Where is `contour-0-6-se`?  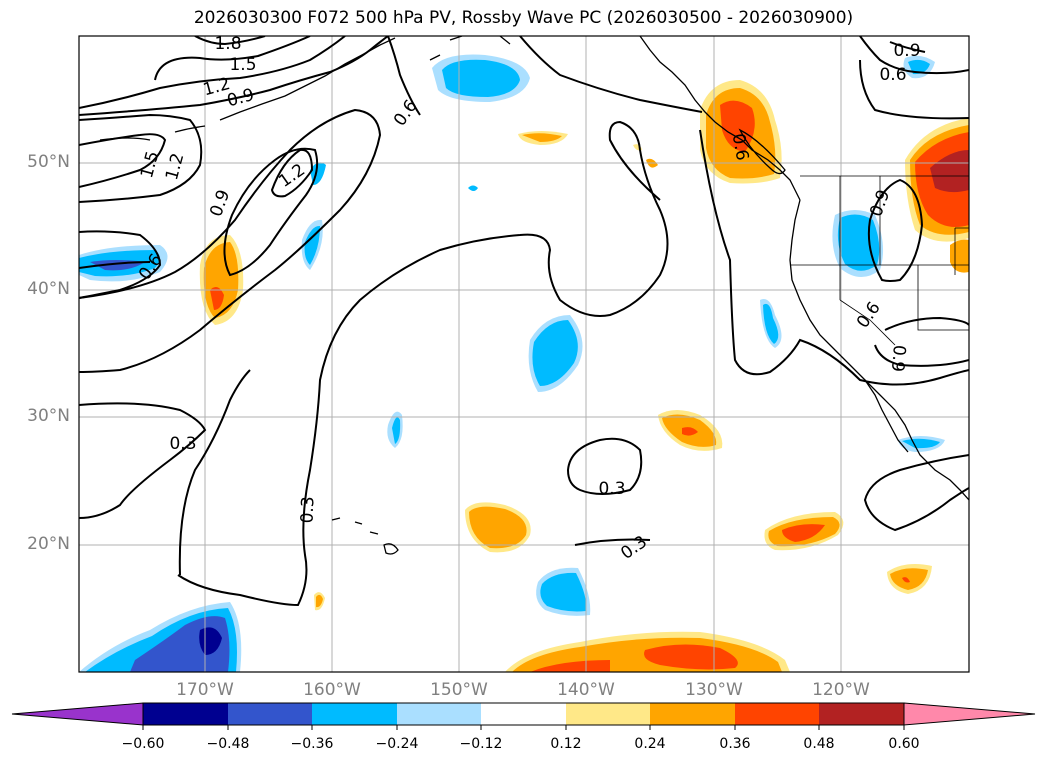
contour-0-6-se is located at coordinates (916, 493).